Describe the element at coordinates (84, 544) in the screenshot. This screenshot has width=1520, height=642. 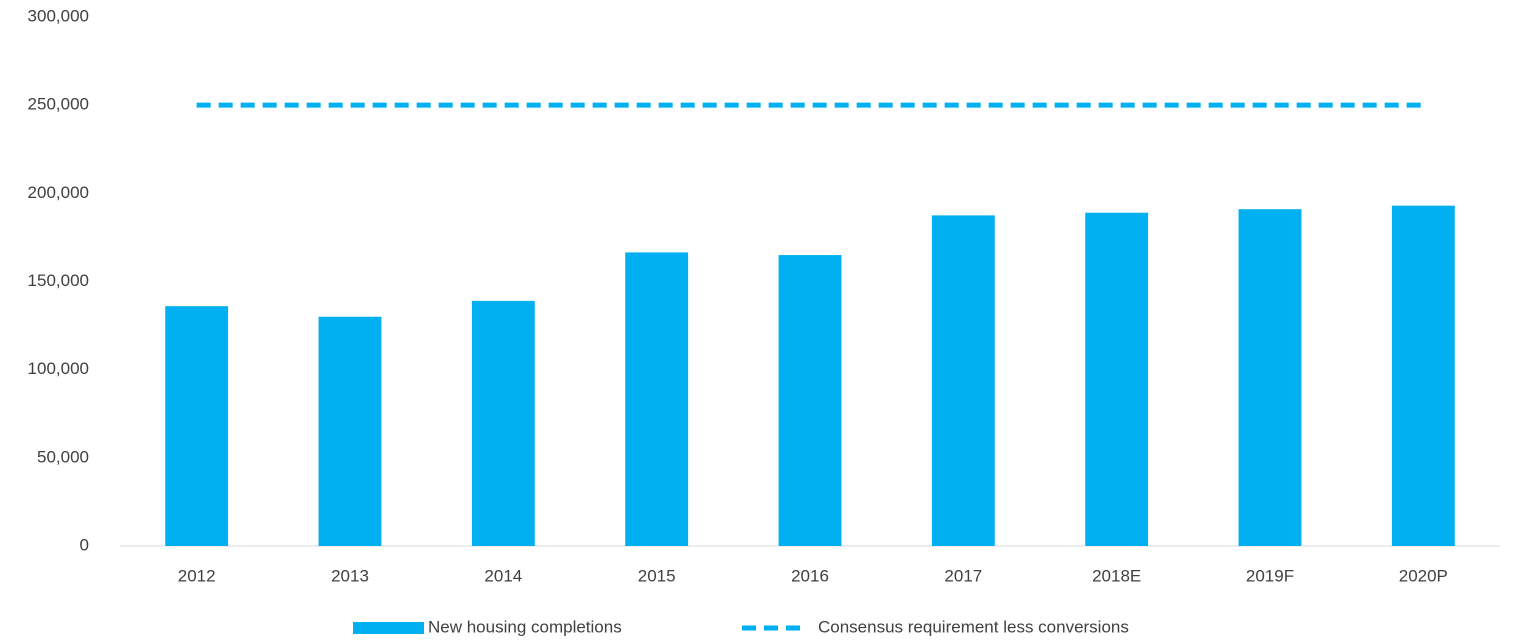
I see `y-tick-label: 0` at that location.